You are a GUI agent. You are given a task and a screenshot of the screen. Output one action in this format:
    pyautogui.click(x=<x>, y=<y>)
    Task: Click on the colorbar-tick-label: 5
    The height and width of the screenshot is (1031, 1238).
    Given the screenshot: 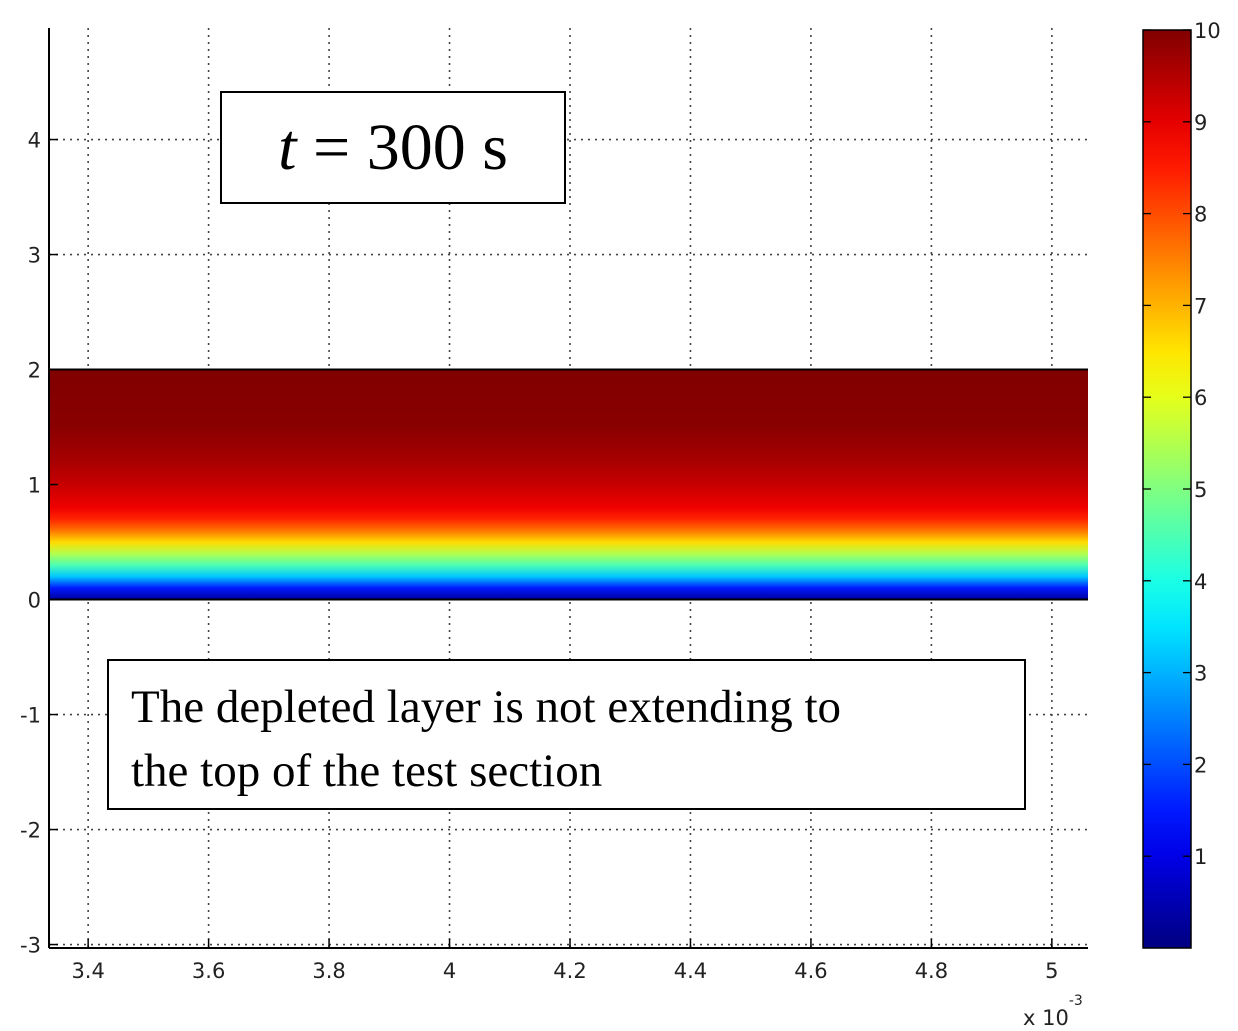 What is the action you would take?
    pyautogui.click(x=1200, y=490)
    